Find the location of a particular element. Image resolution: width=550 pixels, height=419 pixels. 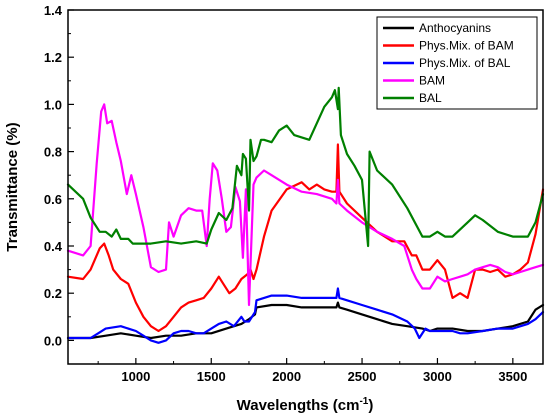

x-tick-label: 2500 is located at coordinates (362, 376).